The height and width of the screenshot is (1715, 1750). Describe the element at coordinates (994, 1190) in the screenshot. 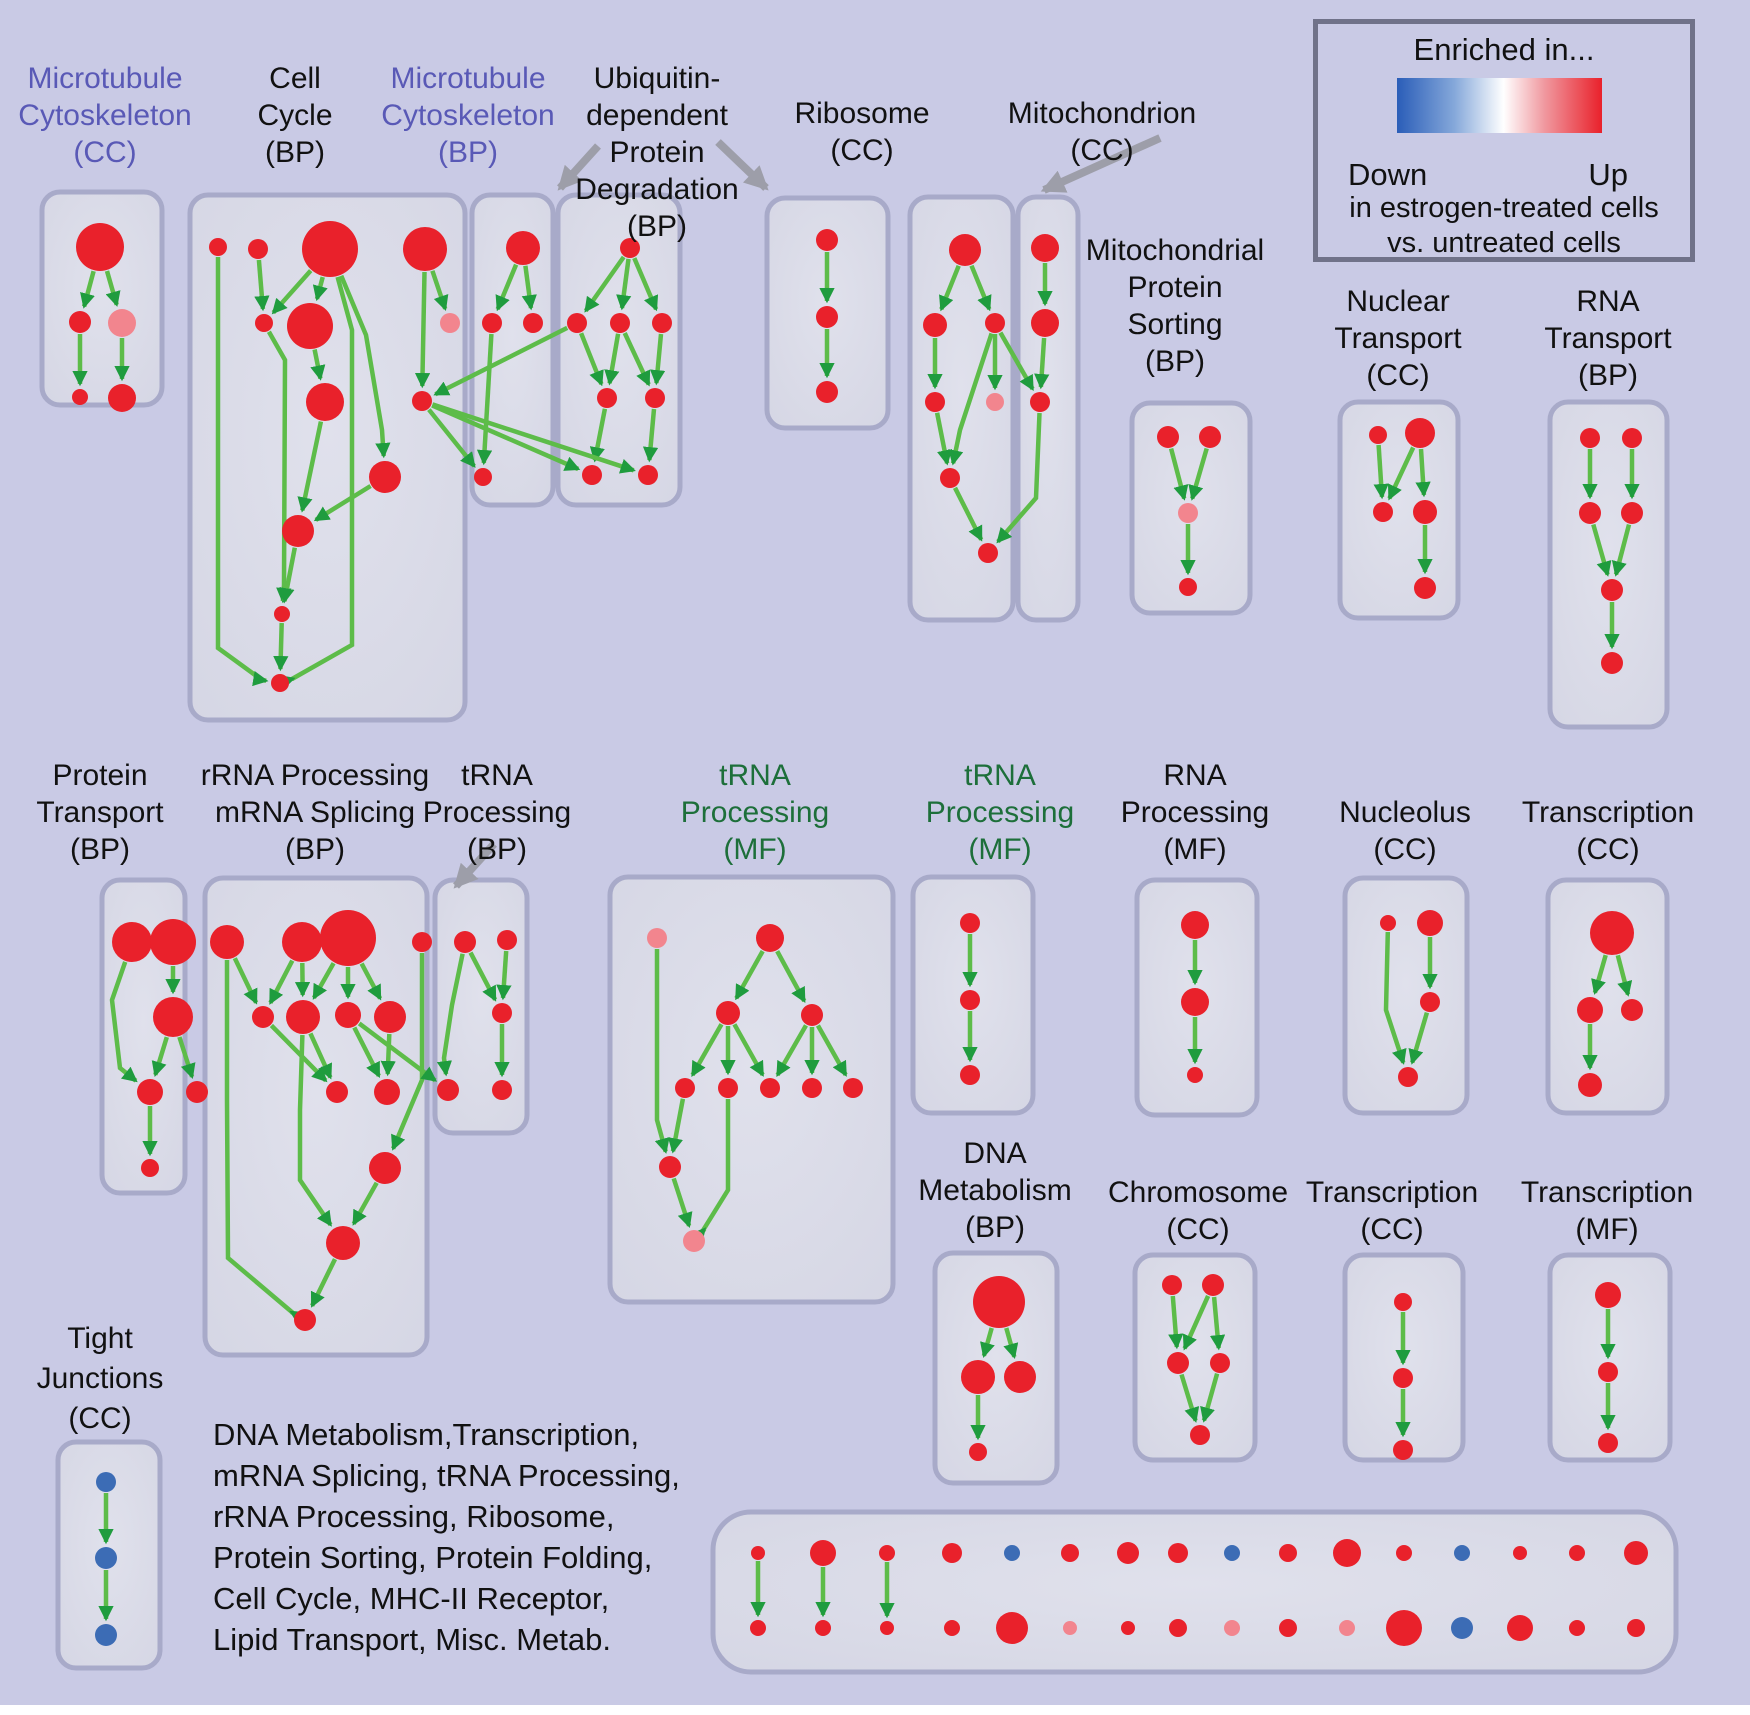

I see `cluster-label-dna-metabolism-bp: DNA Metabolism (BP)` at that location.